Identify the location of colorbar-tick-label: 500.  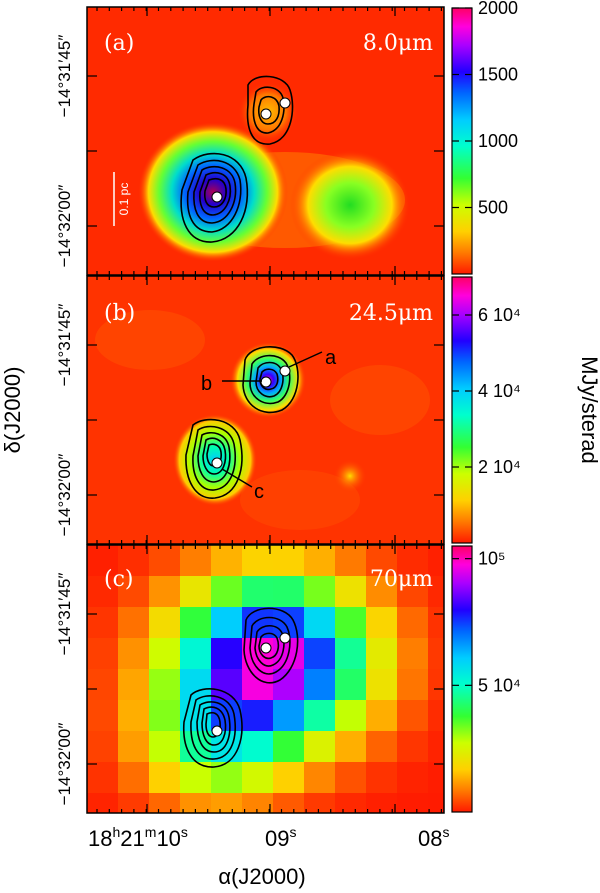
(493, 208).